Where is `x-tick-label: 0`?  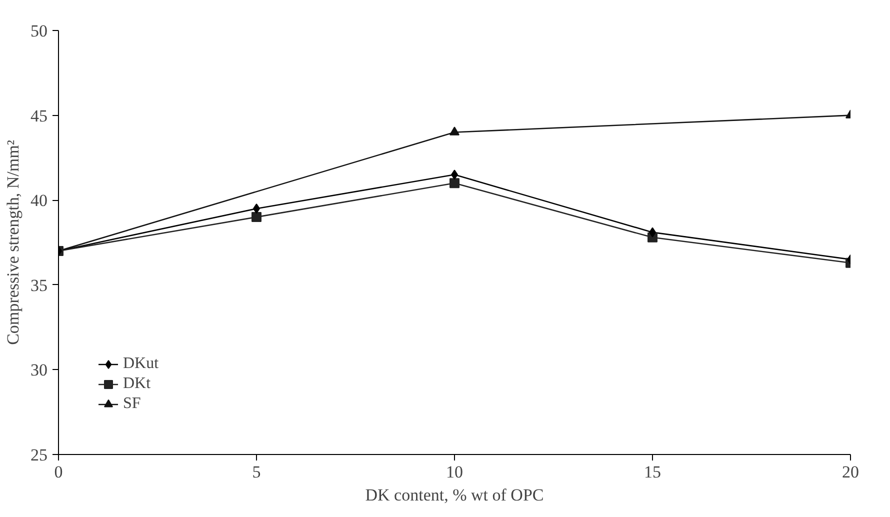
x-tick-label: 0 is located at coordinates (58, 472).